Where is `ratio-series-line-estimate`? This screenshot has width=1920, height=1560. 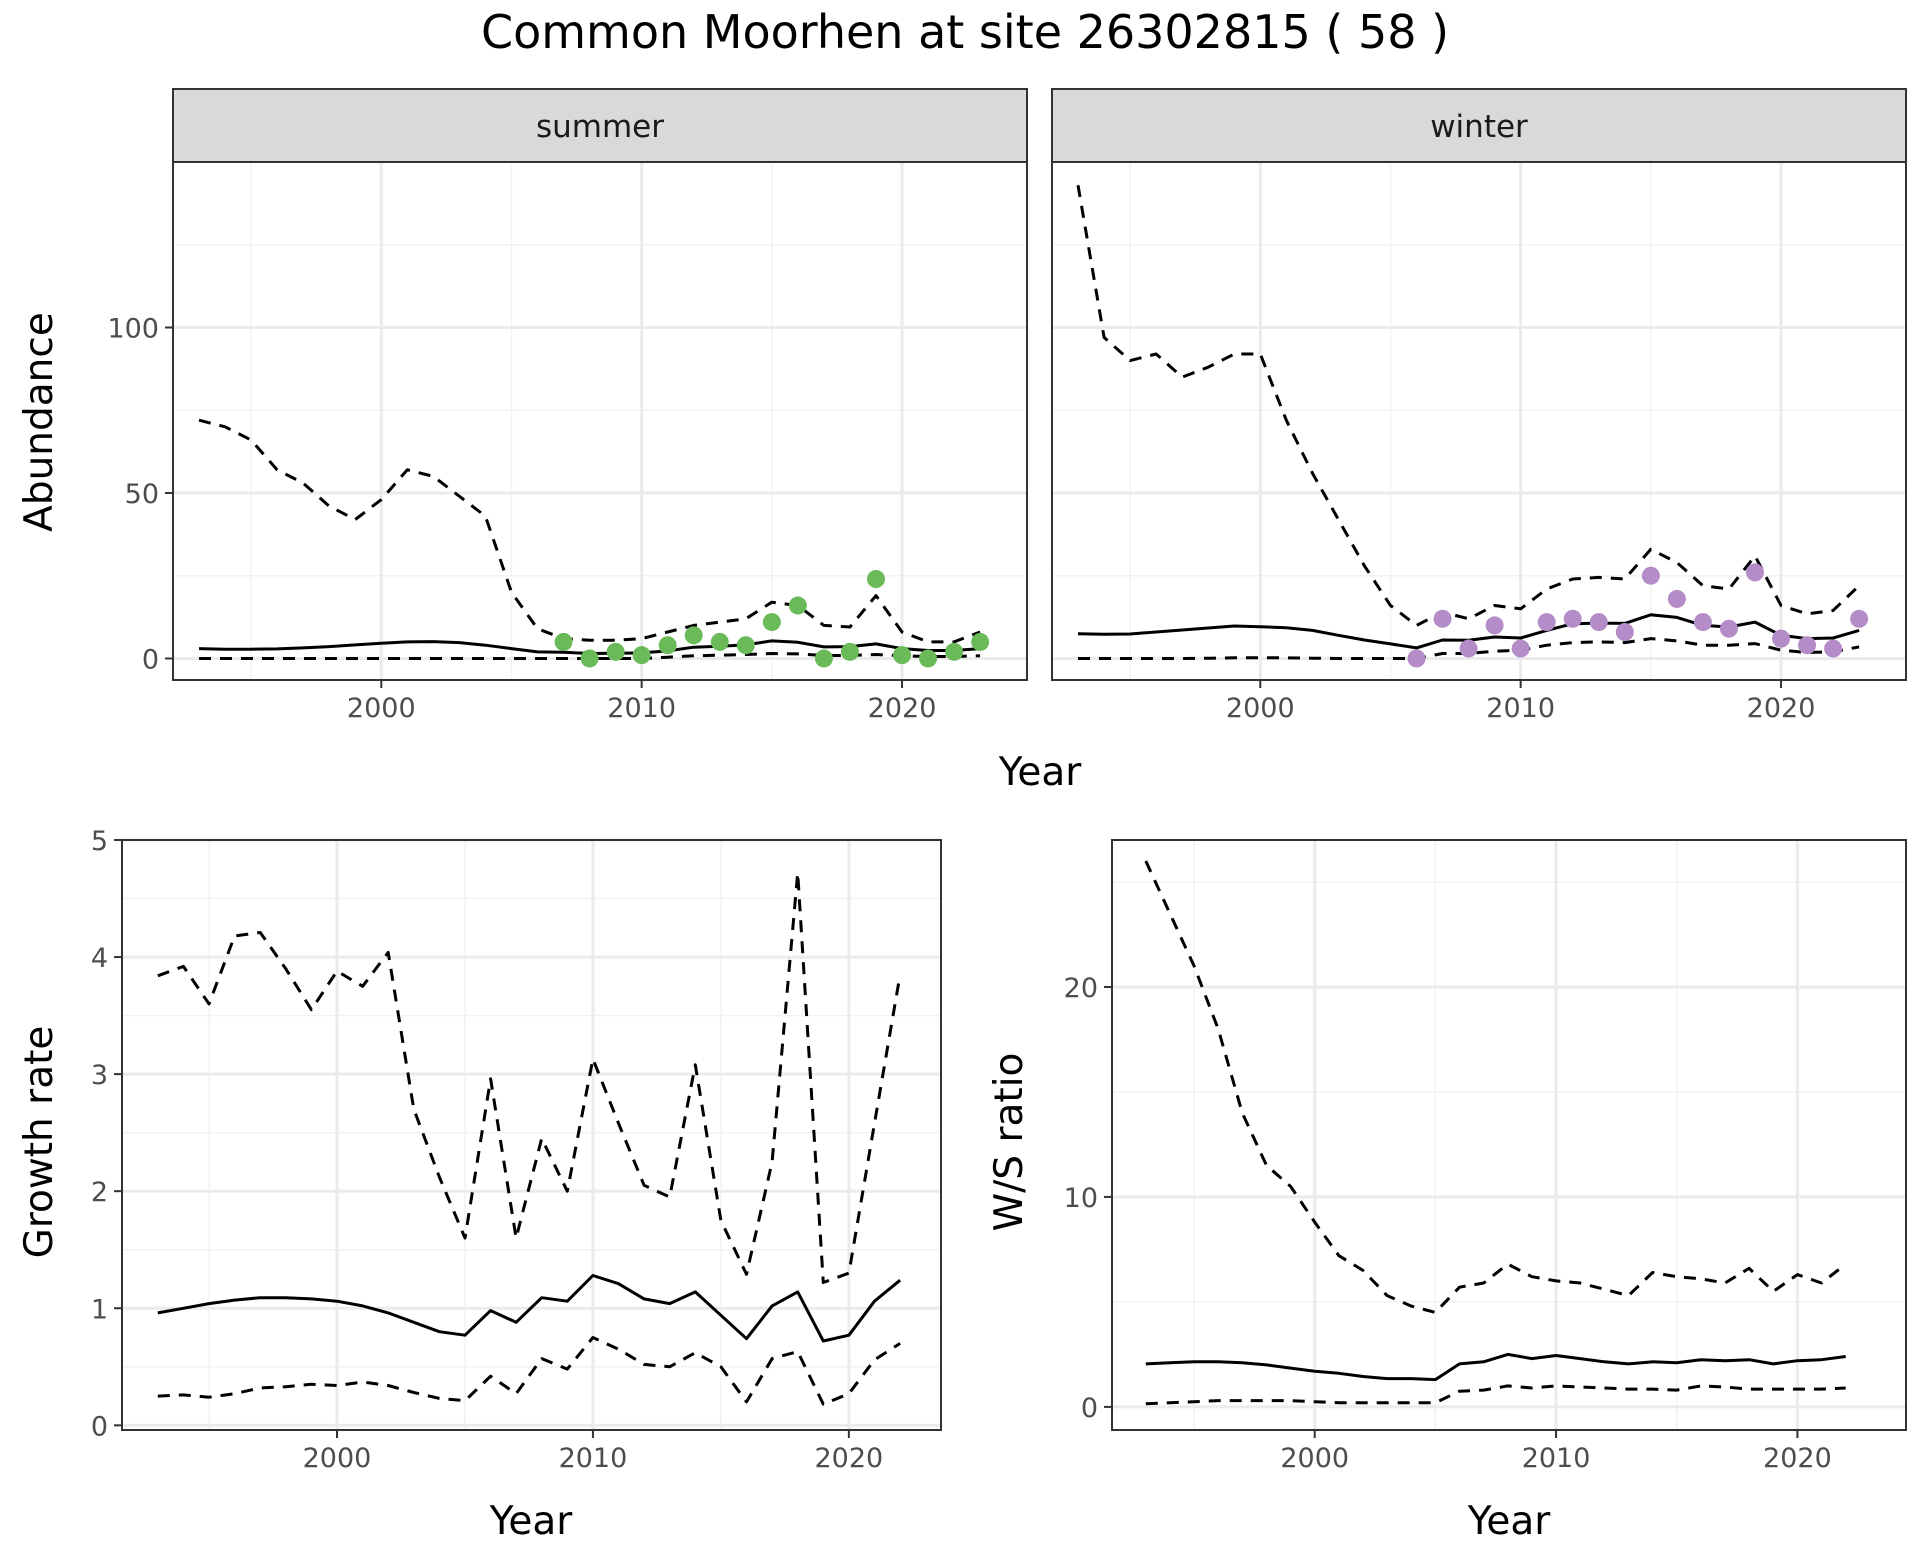
ratio-series-line-estimate is located at coordinates (1495, 1367).